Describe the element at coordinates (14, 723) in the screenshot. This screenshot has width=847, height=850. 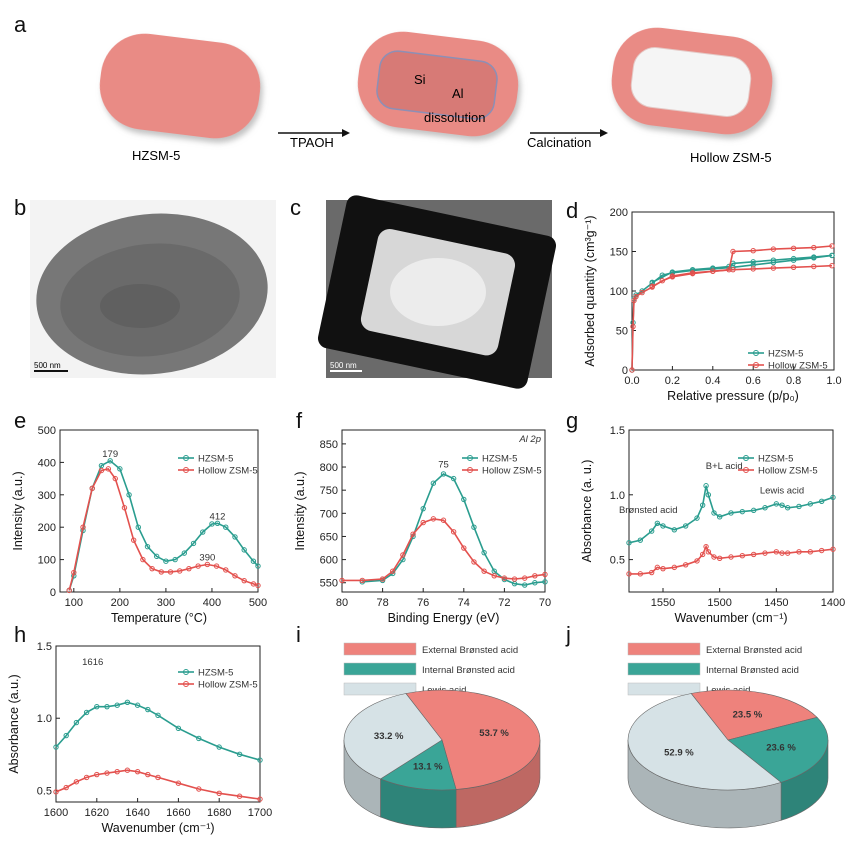
I see `y-axis-label: Absorbance (a.u.)` at that location.